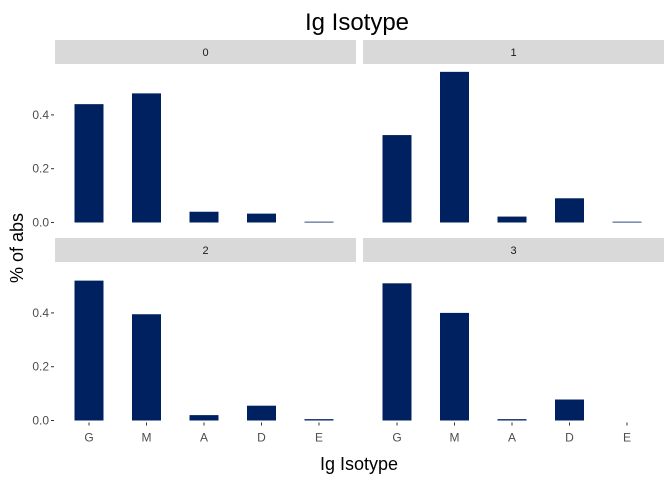  I want to click on bar-2-A, so click(204, 418).